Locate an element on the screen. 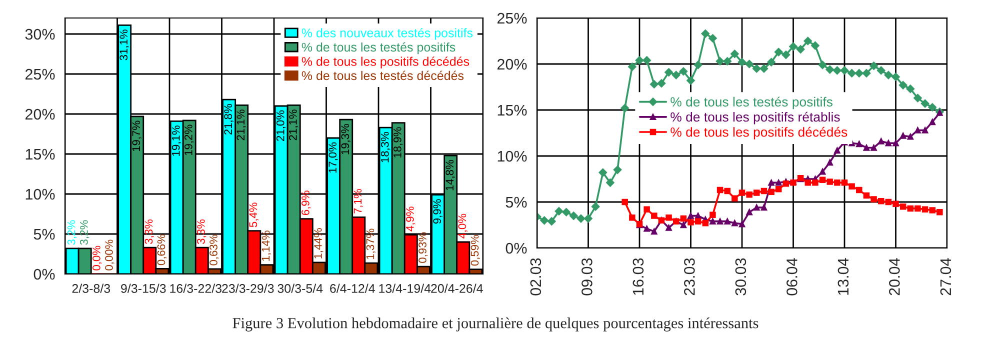 The height and width of the screenshot is (338, 991). data-label: 4,0% is located at coordinates (463, 226).